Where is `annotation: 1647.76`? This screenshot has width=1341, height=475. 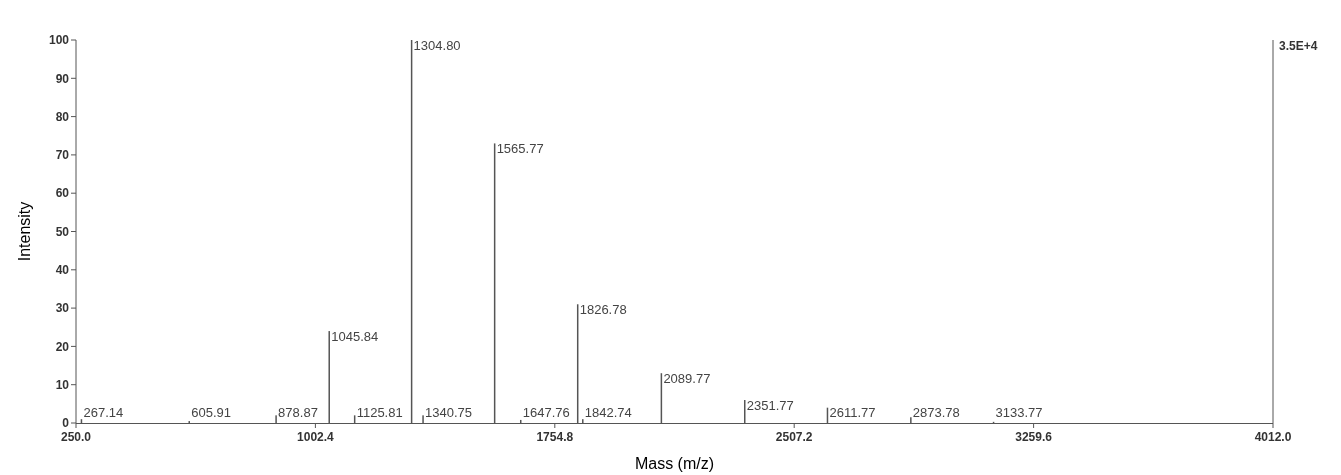
annotation: 1647.76 is located at coordinates (546, 412).